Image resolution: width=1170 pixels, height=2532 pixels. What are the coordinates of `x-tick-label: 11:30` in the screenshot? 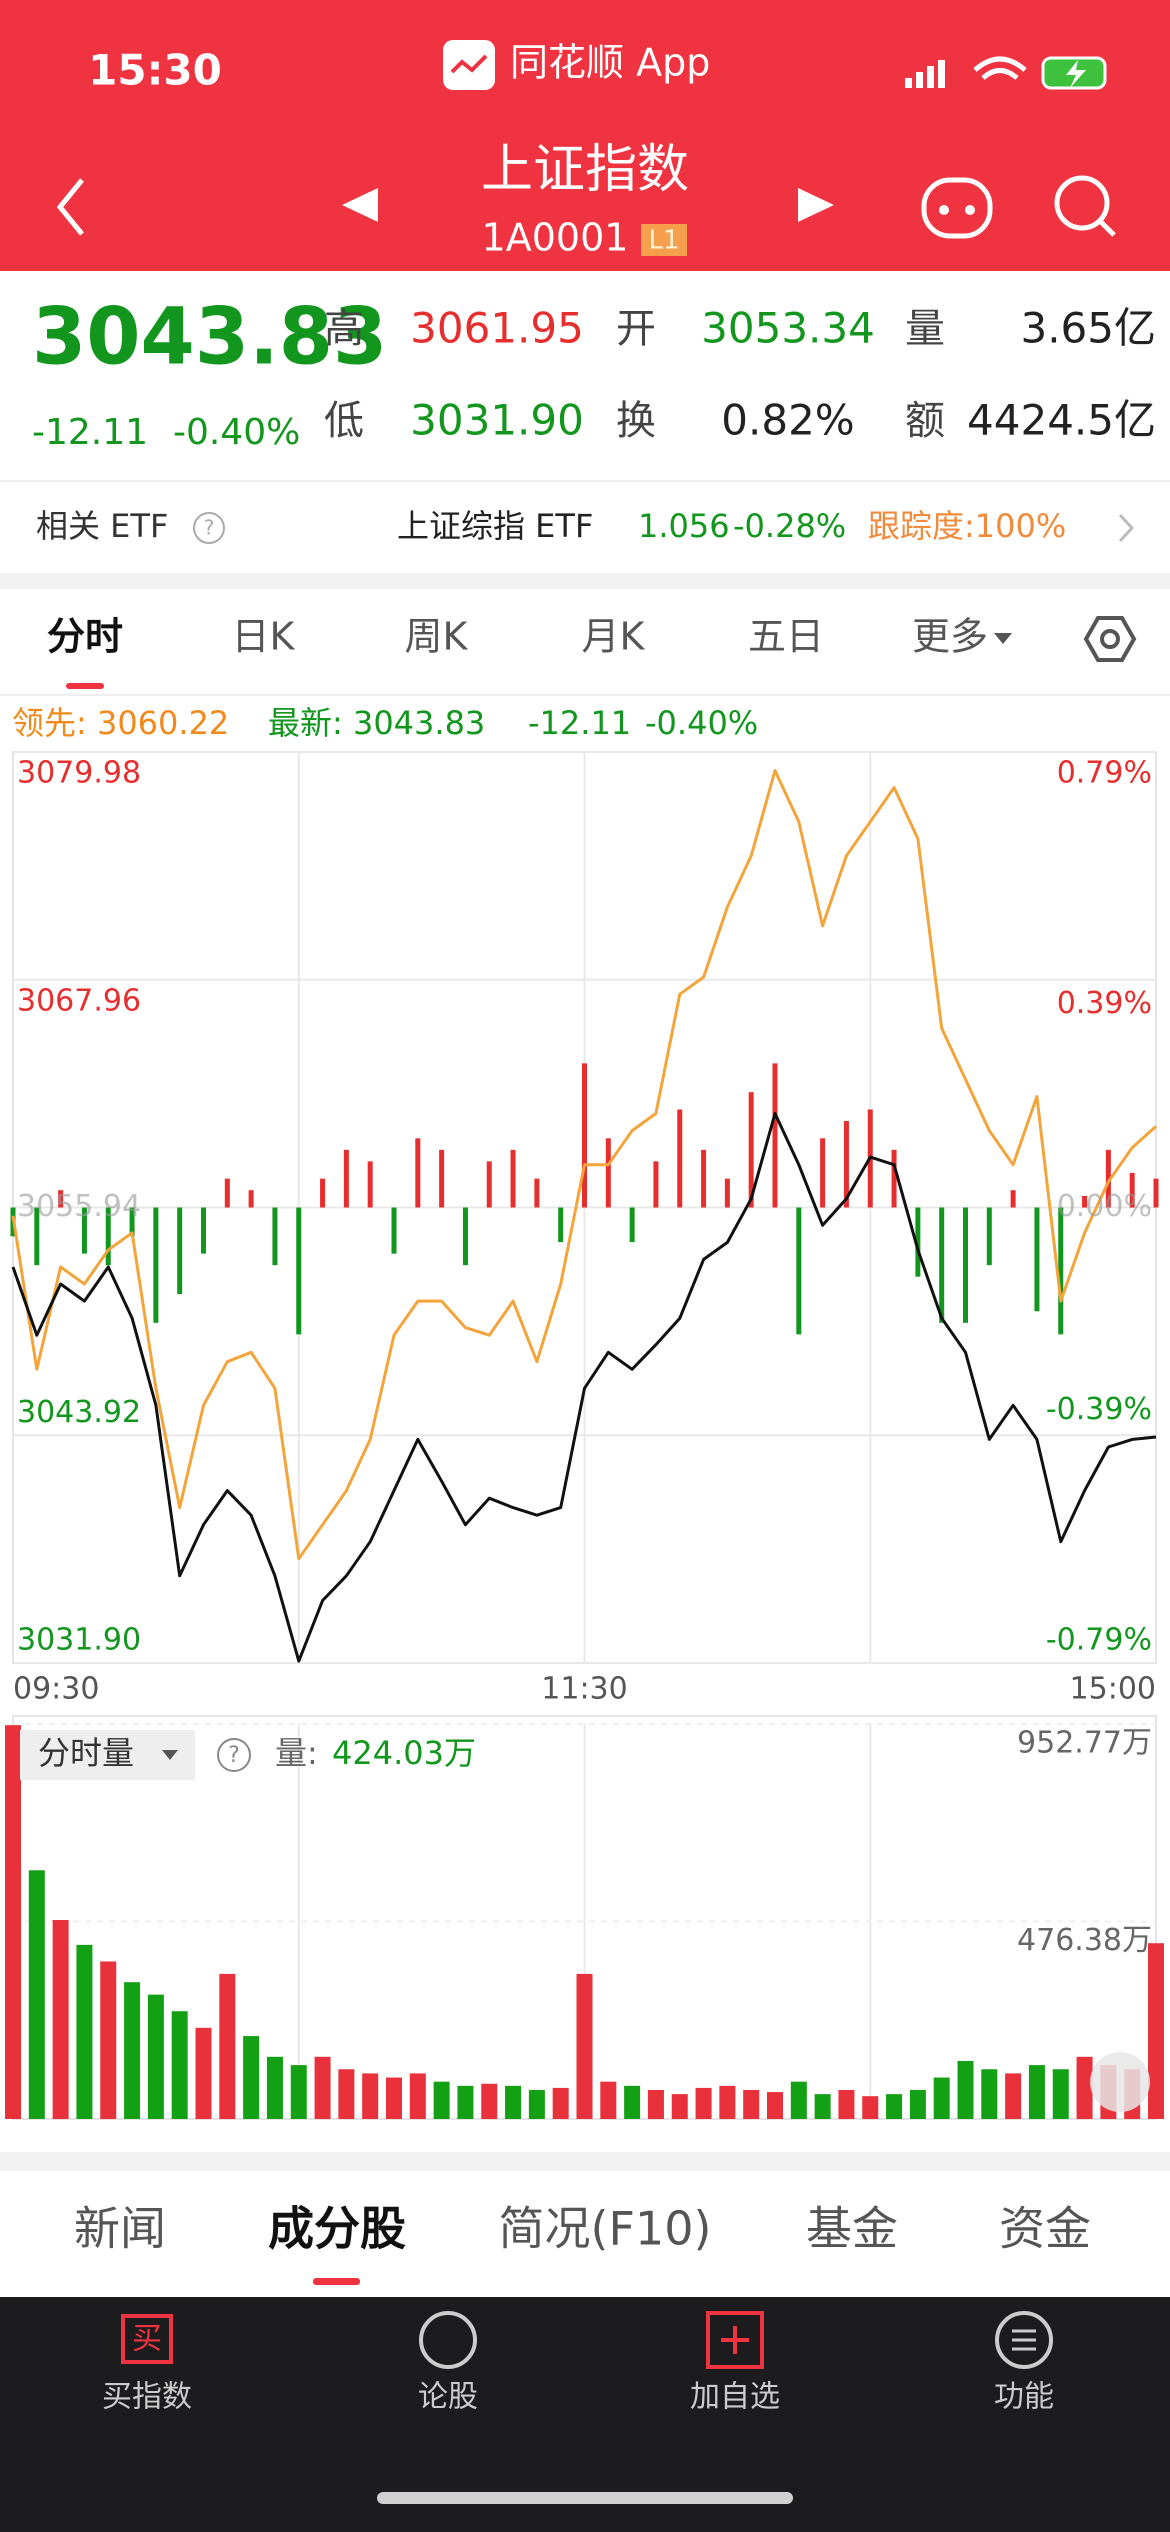 It's located at (584, 1689).